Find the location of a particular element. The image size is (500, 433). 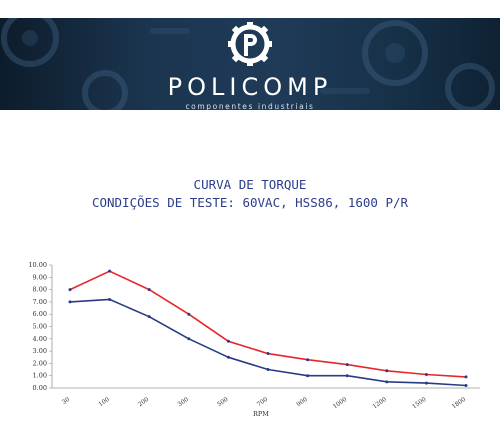

y-tick-label: 4.00 is located at coordinates (40, 339).